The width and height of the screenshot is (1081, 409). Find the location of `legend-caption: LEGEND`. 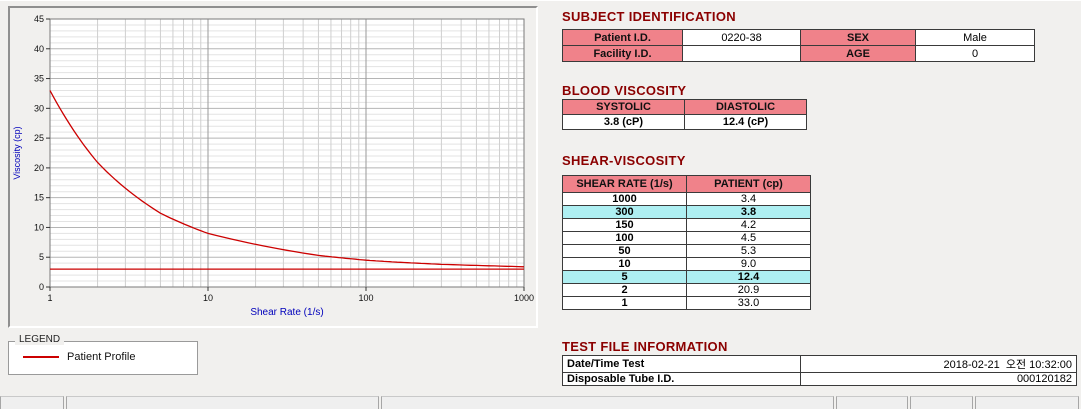

legend-caption: LEGEND is located at coordinates (40, 339).